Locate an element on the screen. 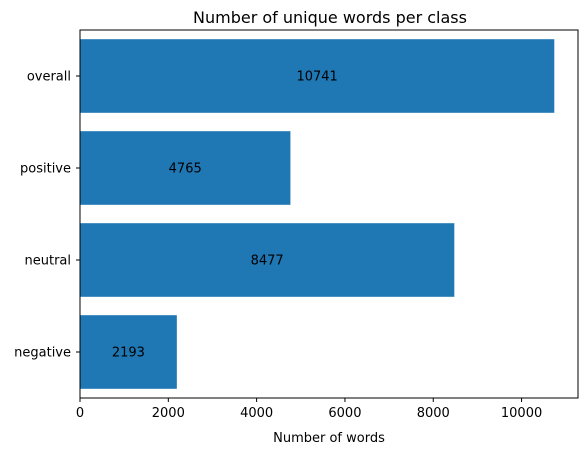 The width and height of the screenshot is (586, 459). x-tick-label-2000: 2000 is located at coordinates (168, 413).